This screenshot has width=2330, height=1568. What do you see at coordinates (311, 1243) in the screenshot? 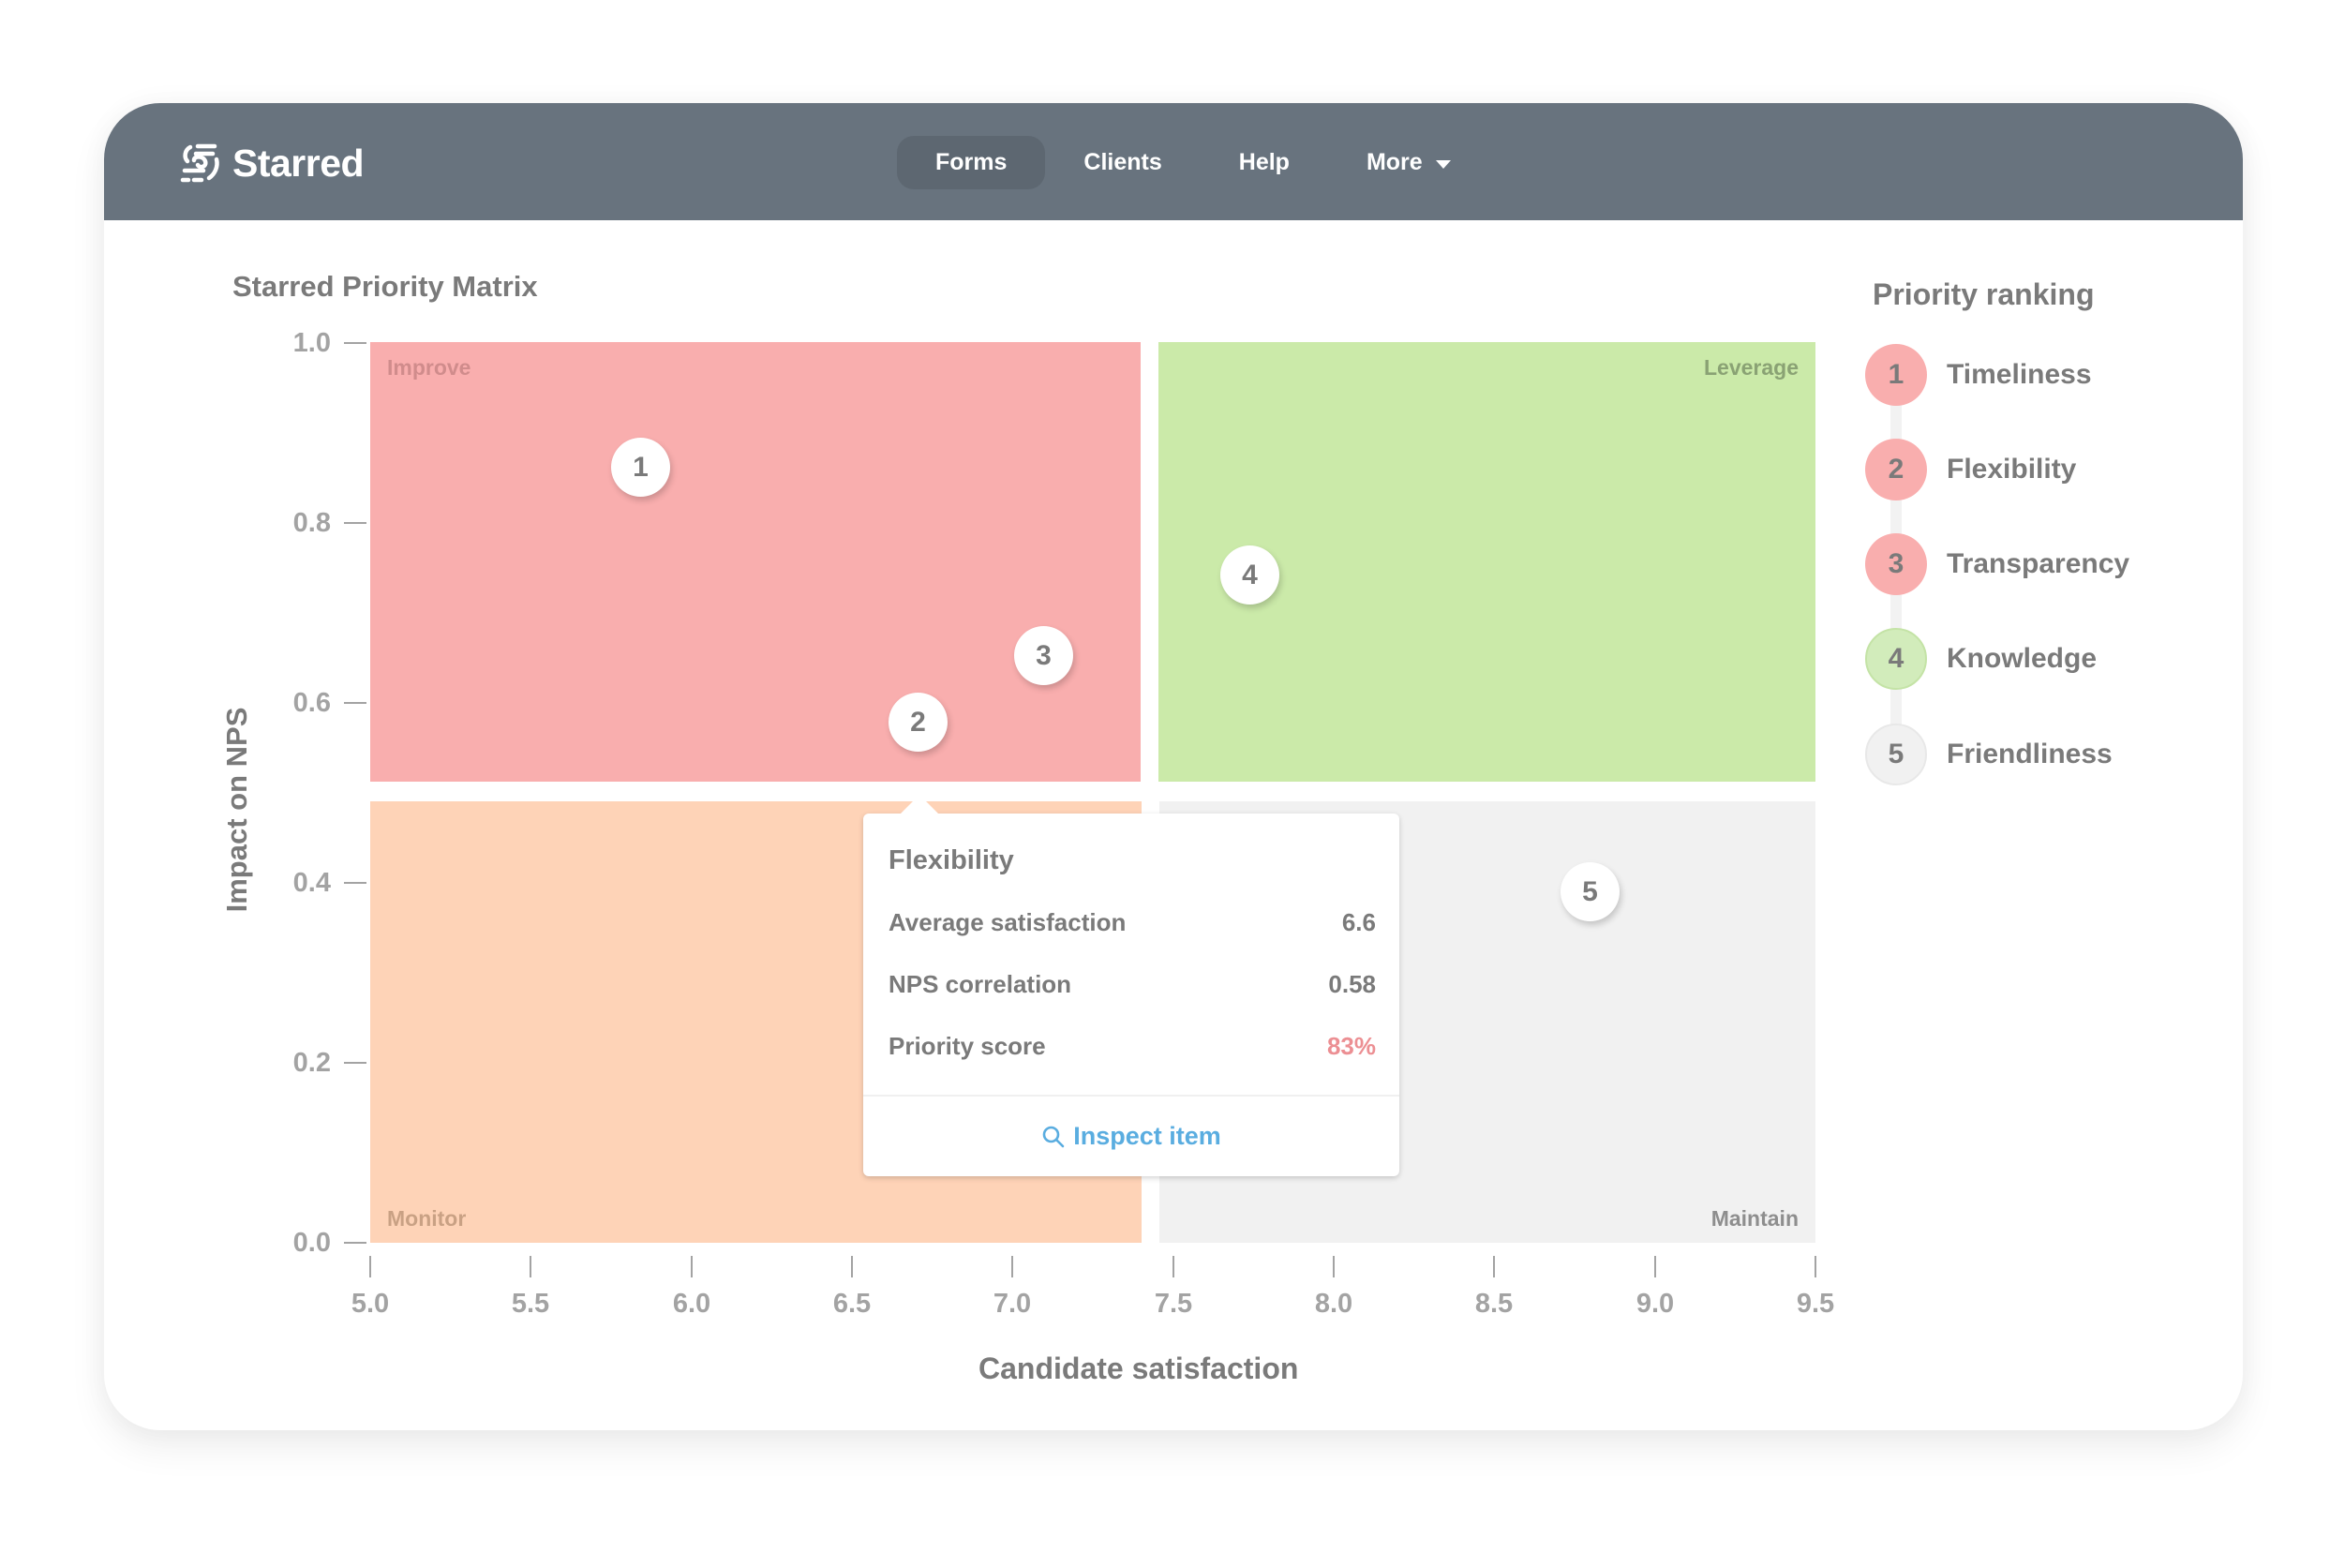
I see `y-tick-label: 0.0` at bounding box center [311, 1243].